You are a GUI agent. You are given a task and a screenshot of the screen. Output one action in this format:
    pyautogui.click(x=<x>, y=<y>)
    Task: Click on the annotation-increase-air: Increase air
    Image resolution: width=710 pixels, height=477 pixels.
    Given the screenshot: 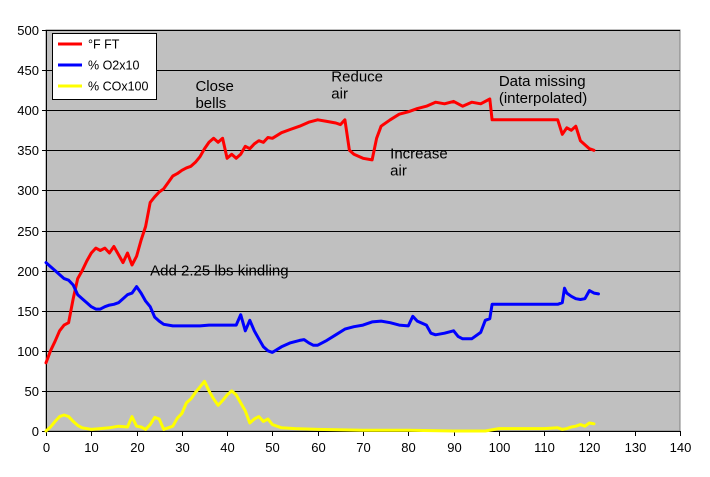 What is the action you would take?
    pyautogui.click(x=419, y=162)
    